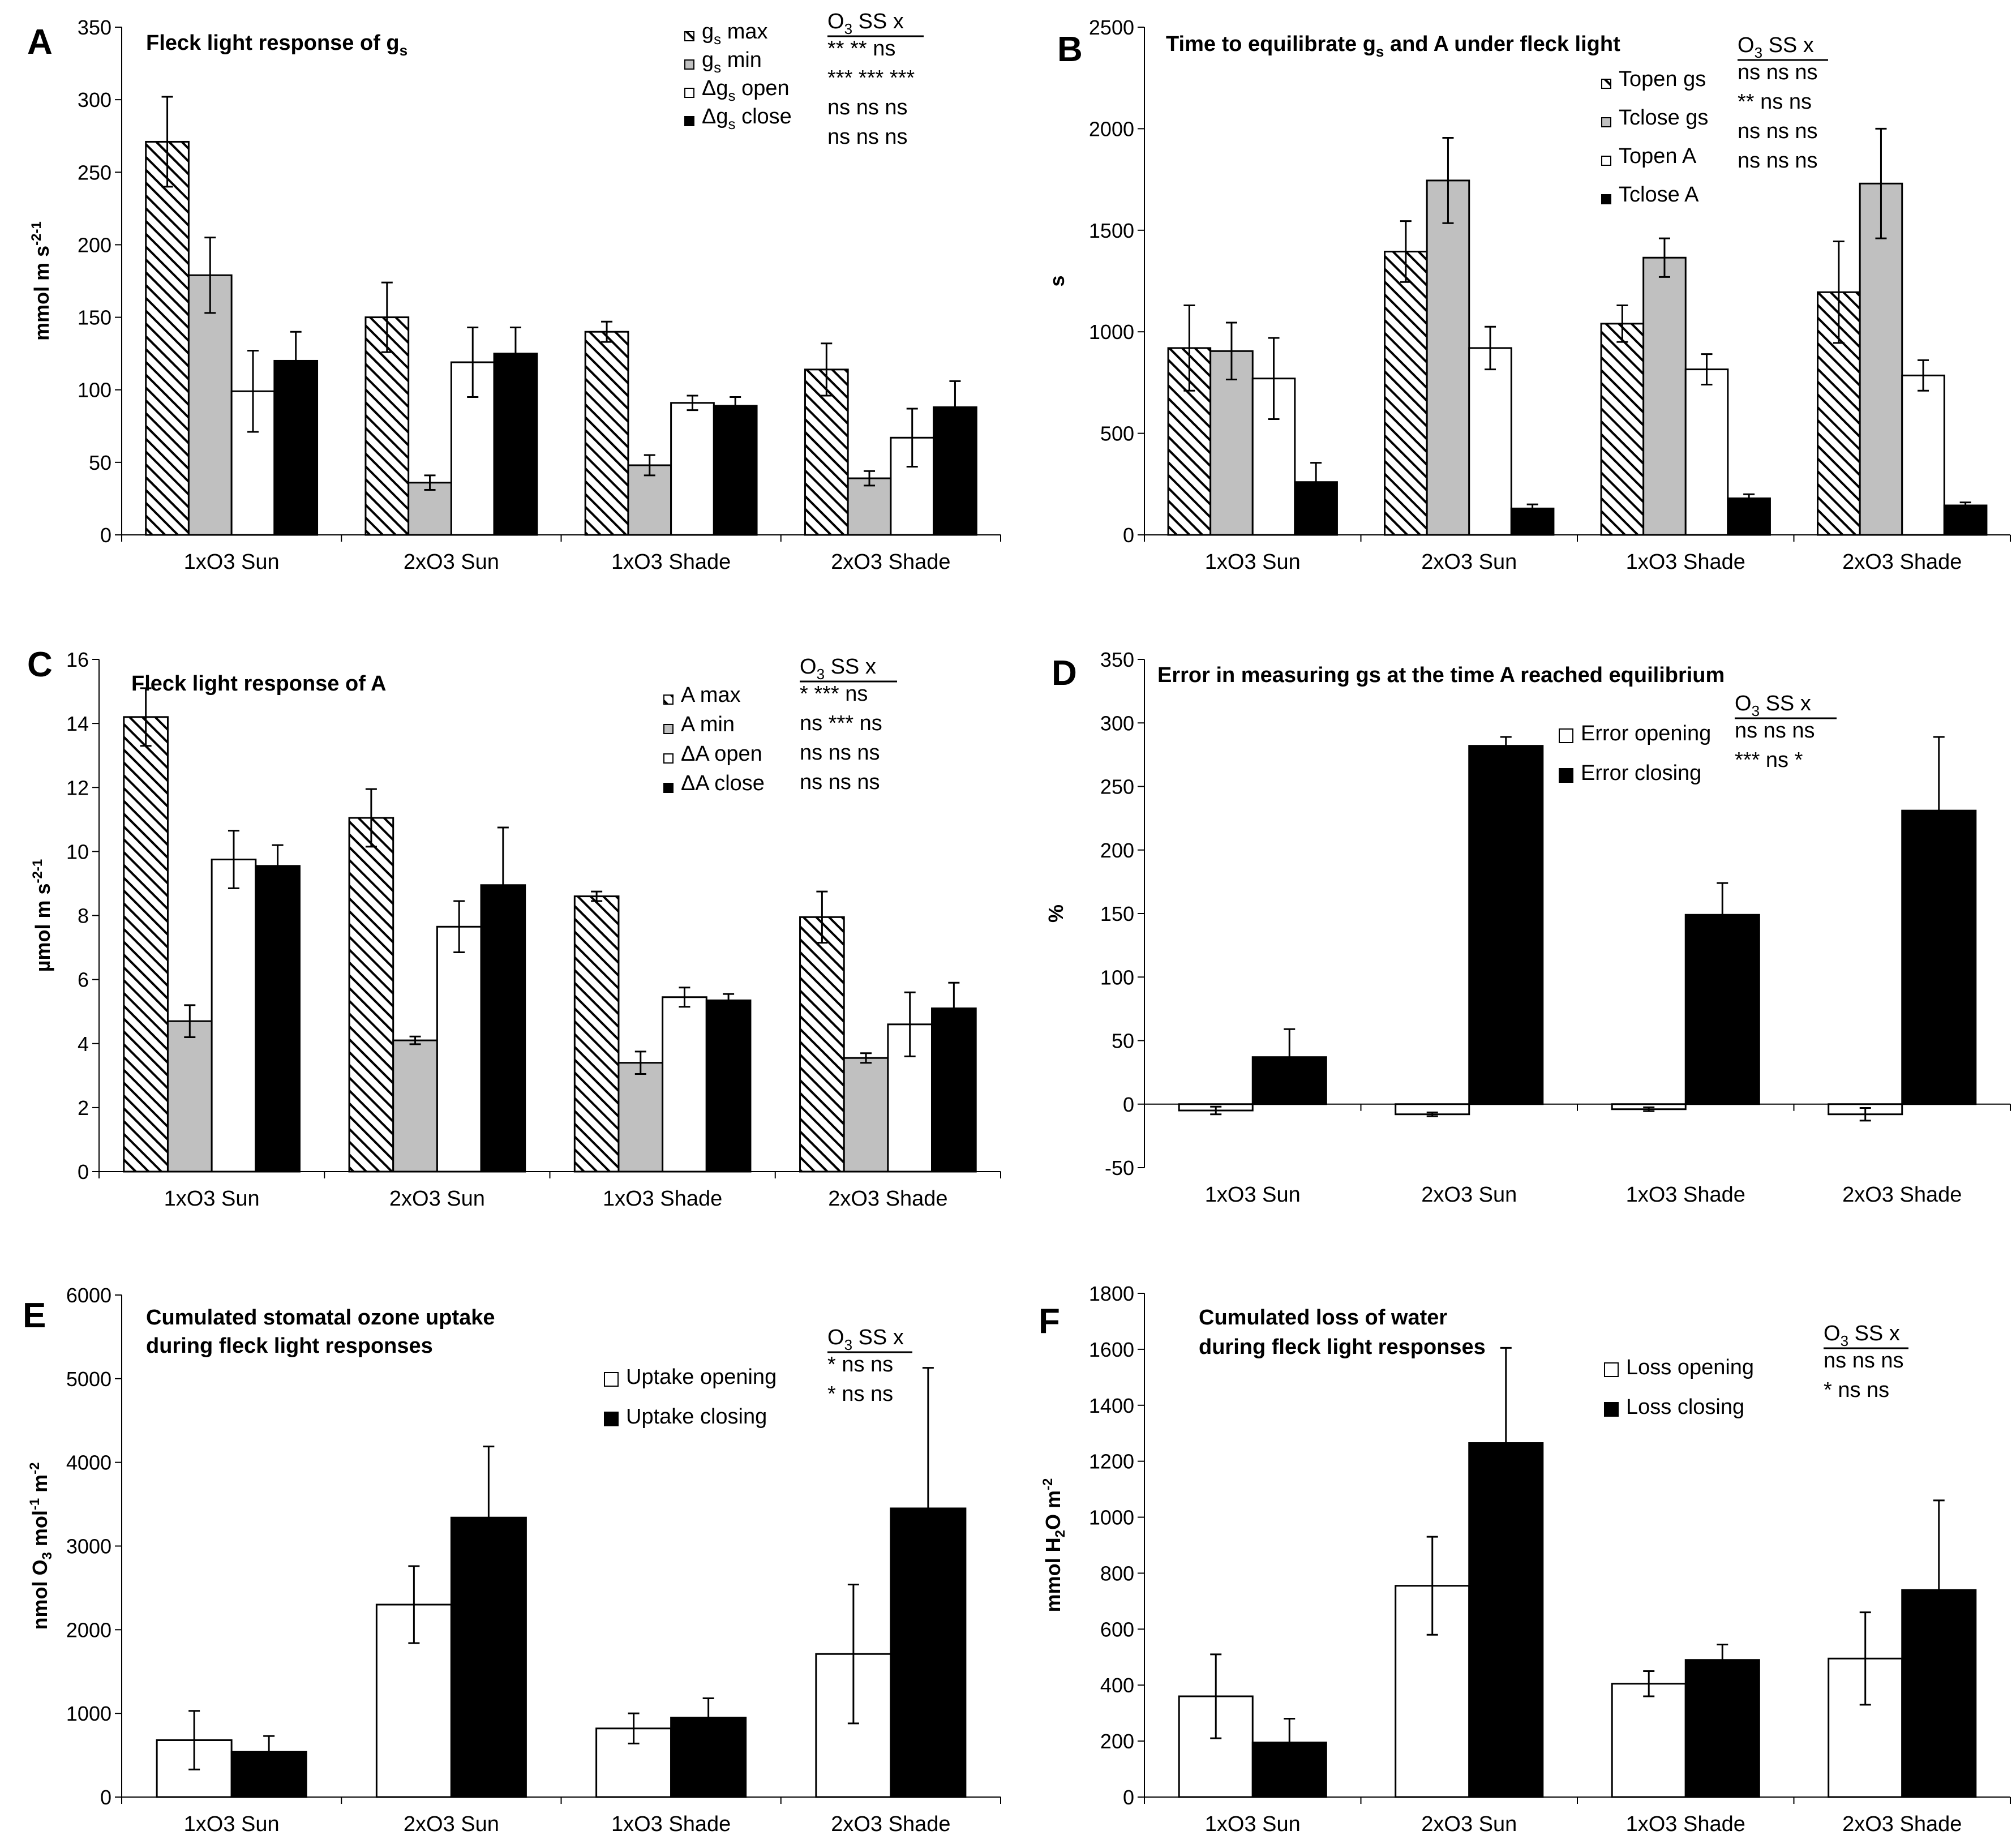  Describe the element at coordinates (746, 90) in the screenshot. I see `legend-label: Δgs open` at that location.